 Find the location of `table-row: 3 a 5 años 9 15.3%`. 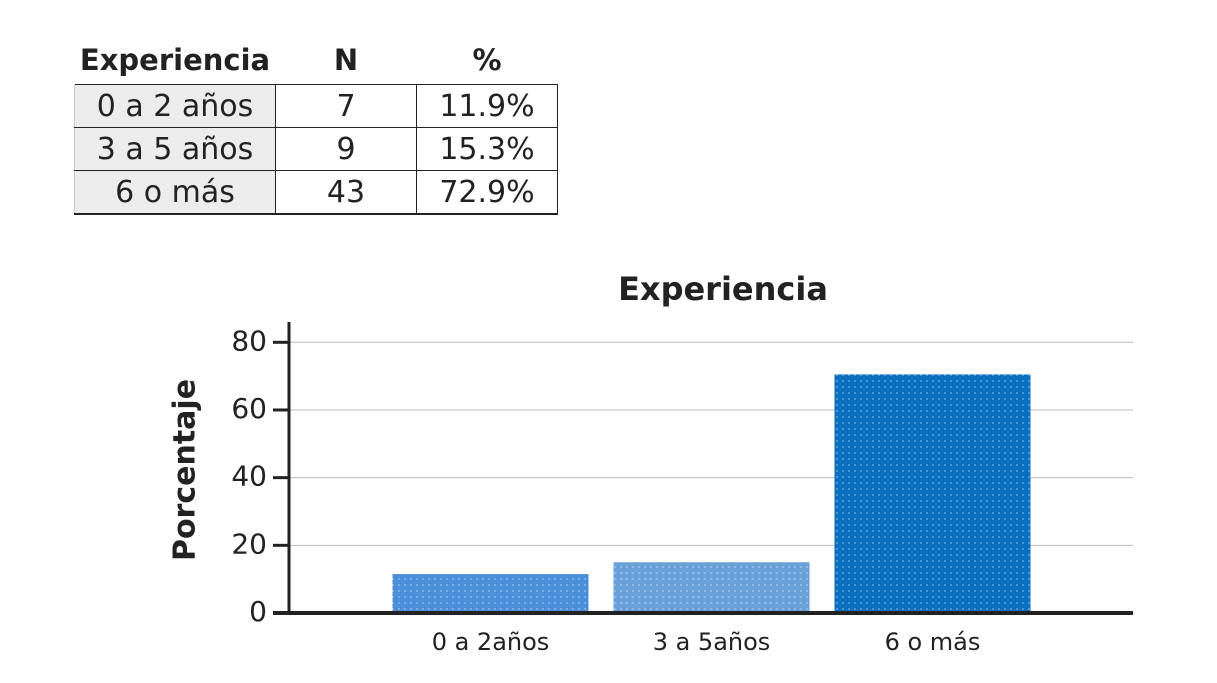

table-row: 3 a 5 años 9 15.3% is located at coordinates (316, 149).